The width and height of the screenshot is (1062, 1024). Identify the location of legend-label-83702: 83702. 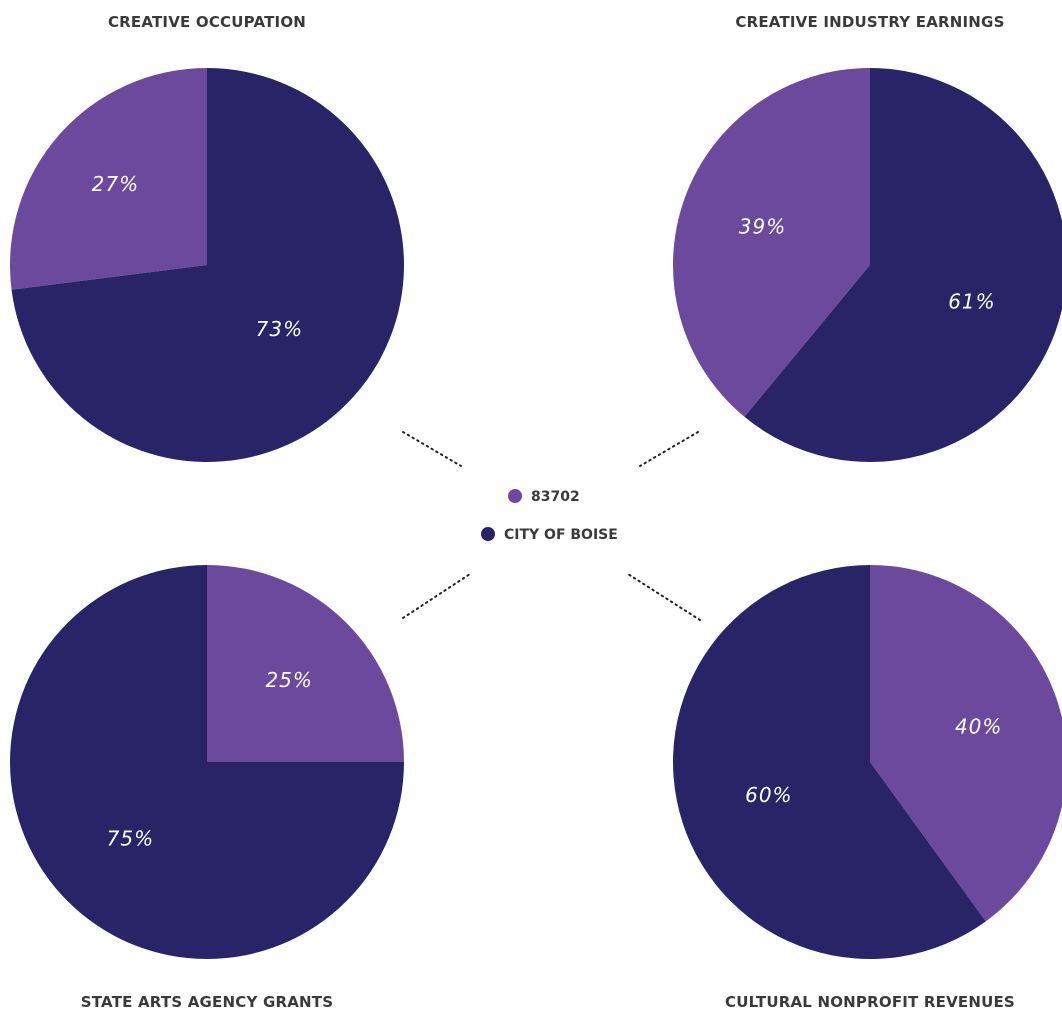
(555, 497).